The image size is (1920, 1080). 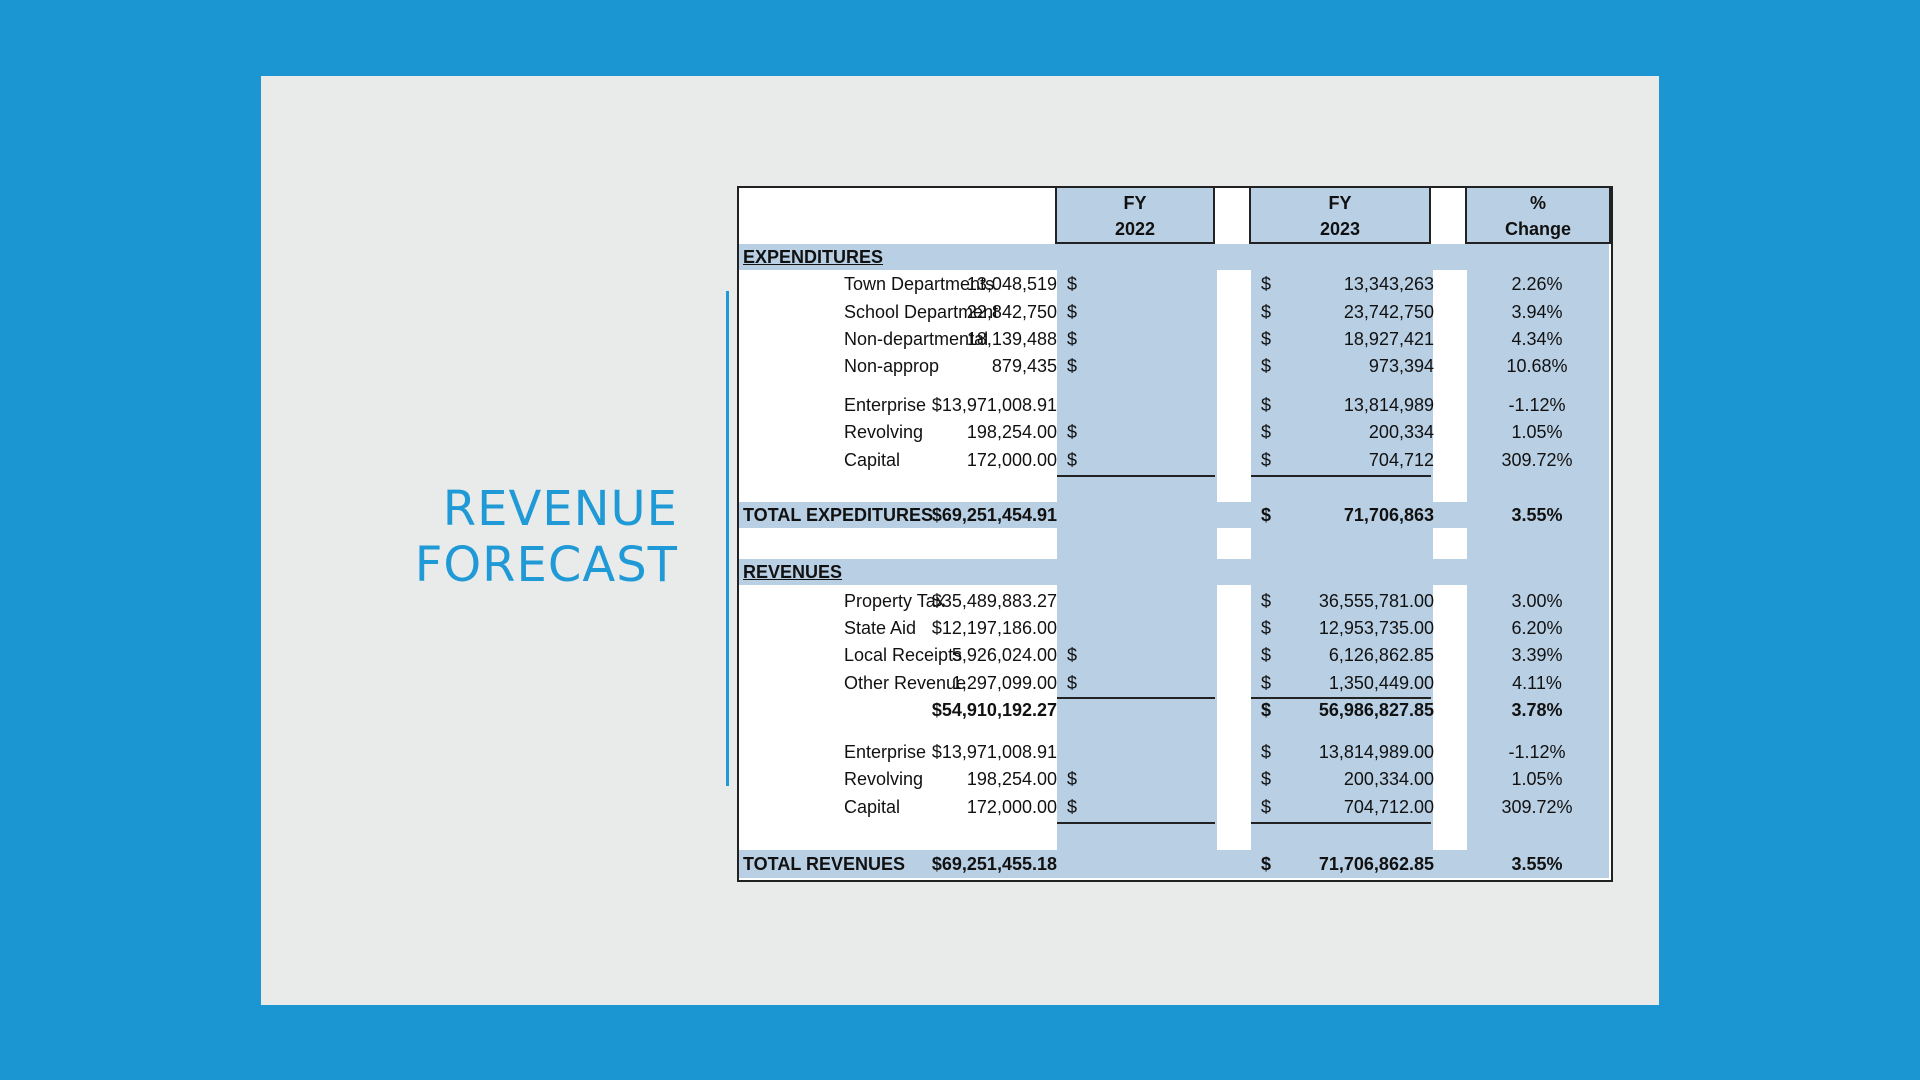 I want to click on percent-change: 4.11%, so click(x=1537, y=683).